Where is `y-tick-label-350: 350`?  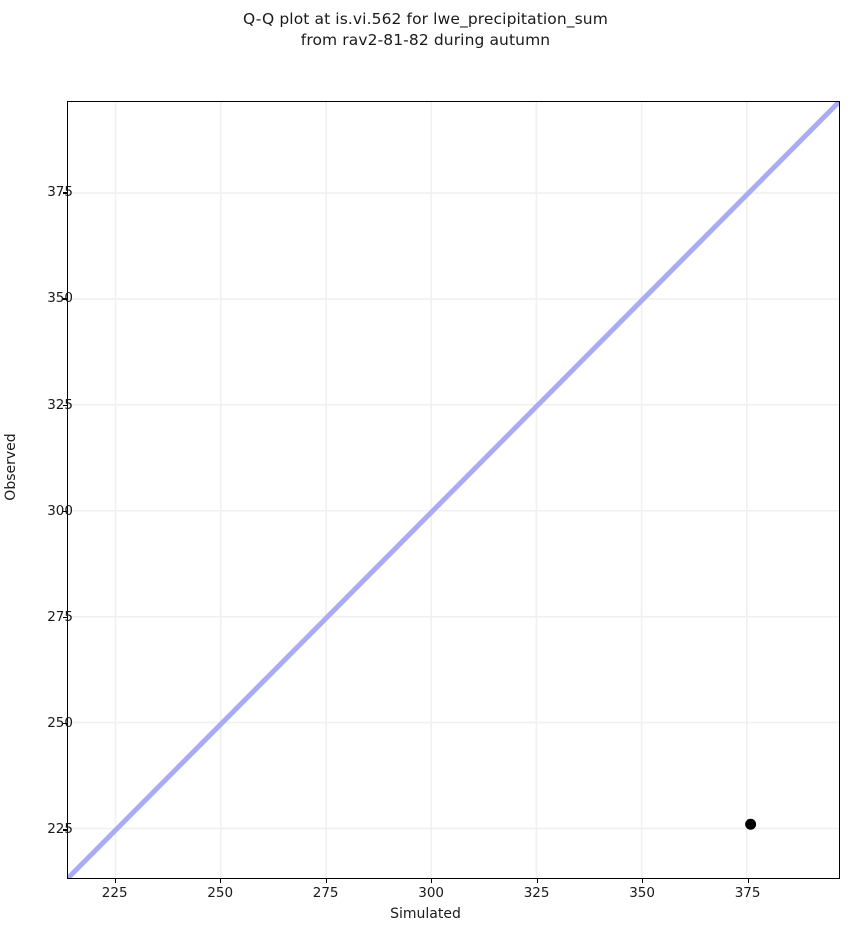
y-tick-label-350: 350 is located at coordinates (60, 298).